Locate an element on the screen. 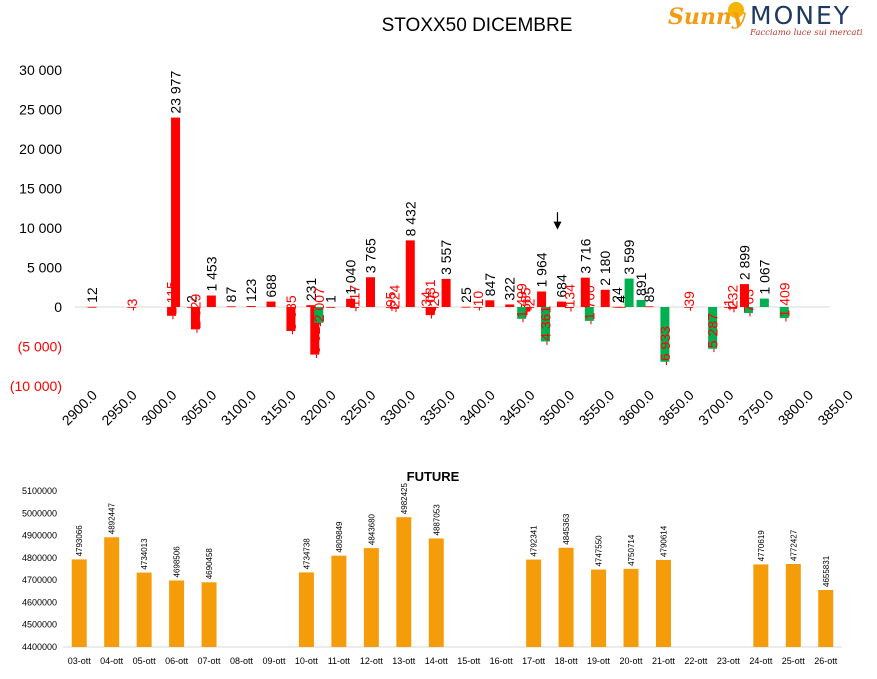  x-tick-label: 24-ott is located at coordinates (761, 661).